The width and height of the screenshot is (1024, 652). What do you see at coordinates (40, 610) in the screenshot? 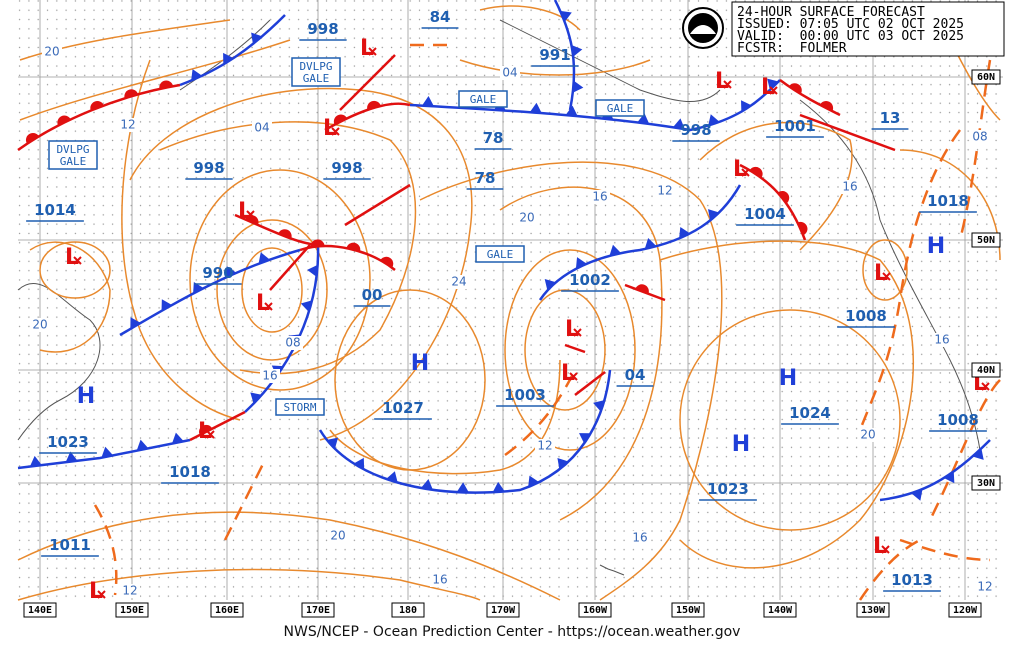
I see `lon-label: 140E` at bounding box center [40, 610].